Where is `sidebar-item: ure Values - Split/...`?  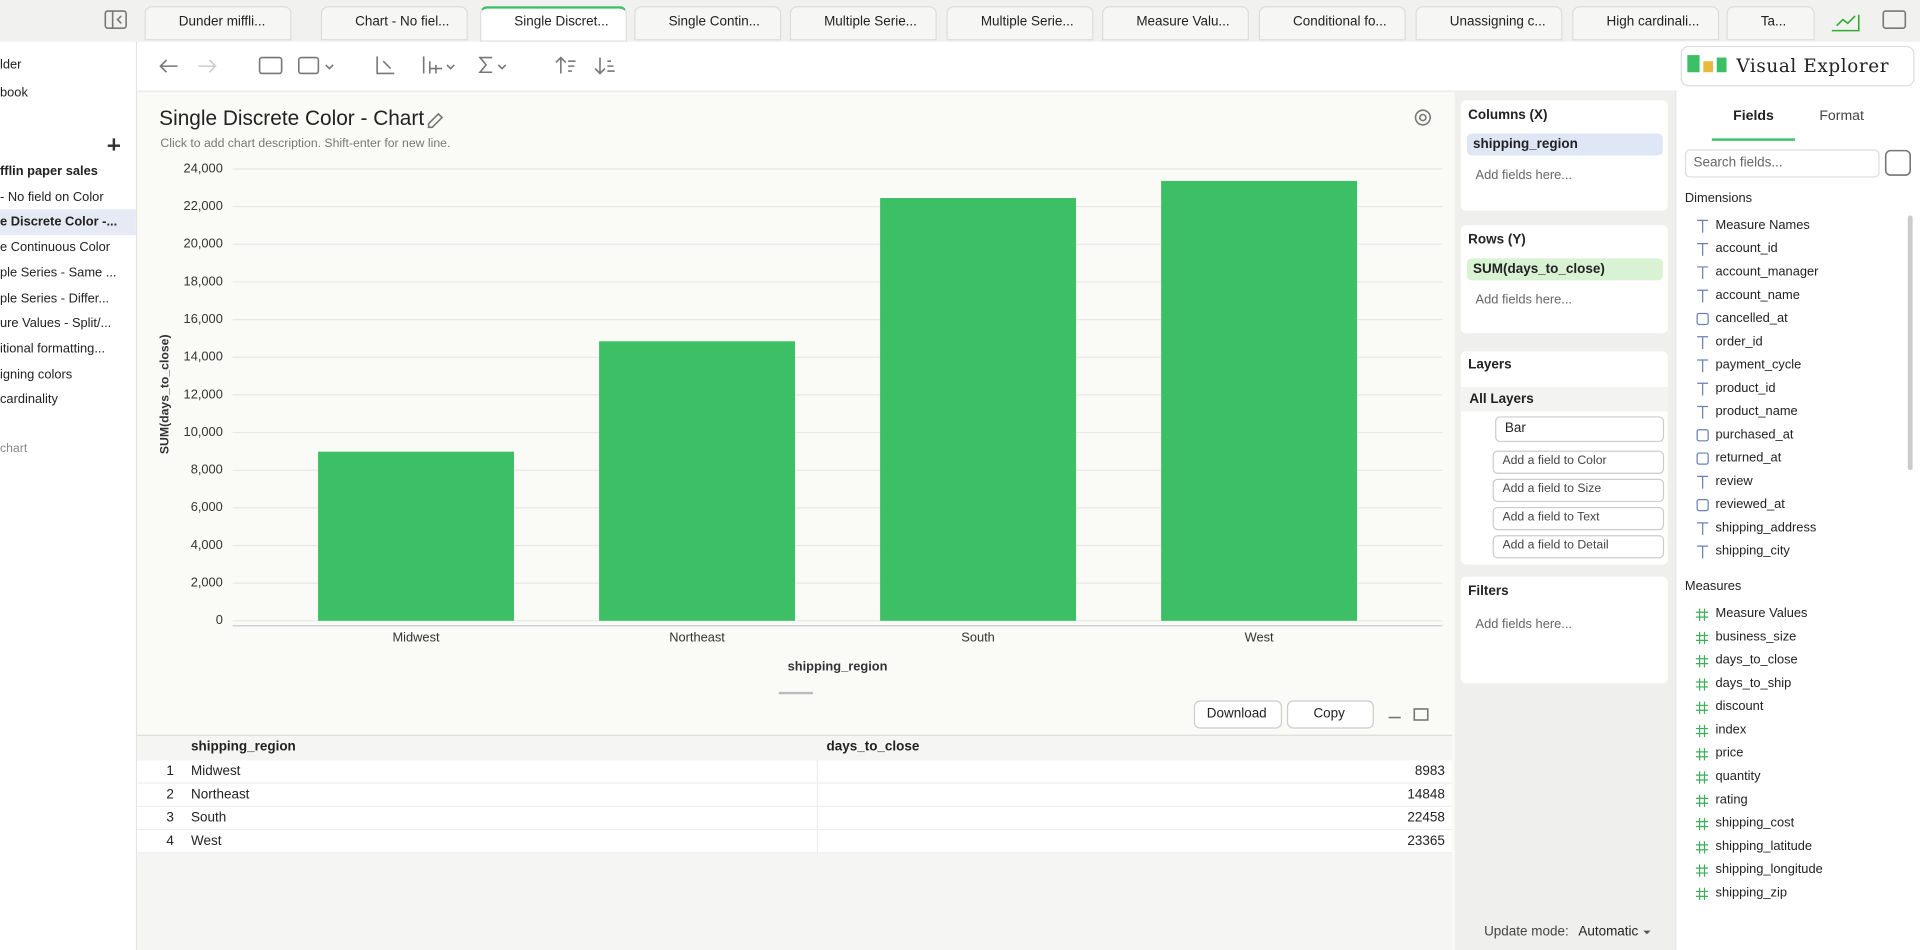 sidebar-item: ure Values - Split/... is located at coordinates (56, 323).